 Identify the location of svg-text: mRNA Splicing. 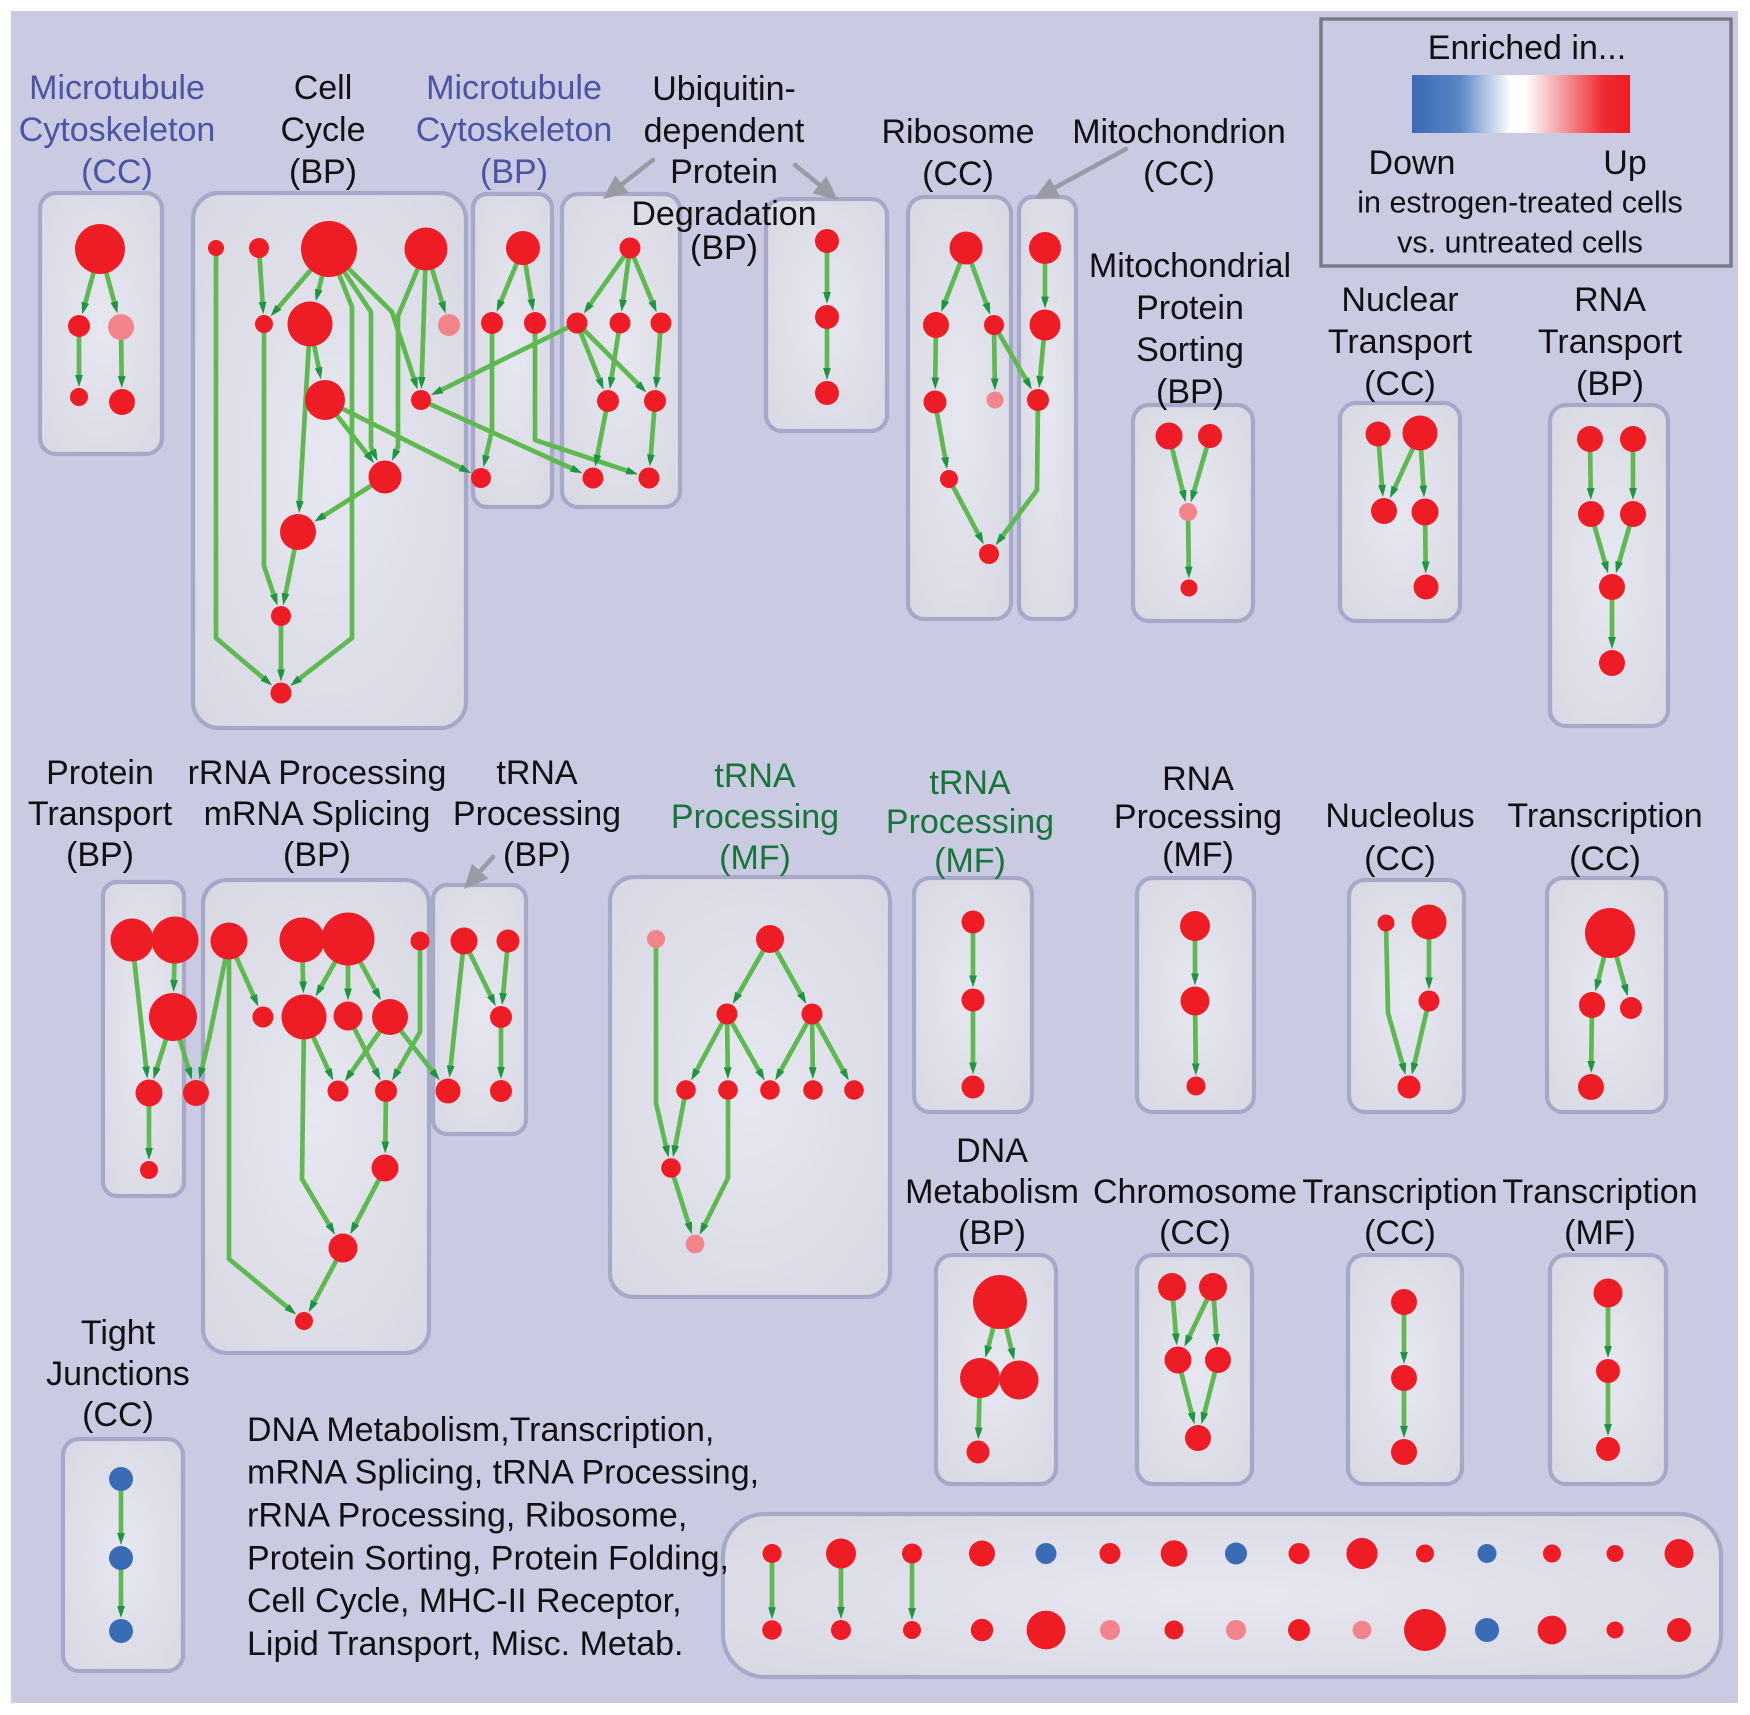
(317, 814).